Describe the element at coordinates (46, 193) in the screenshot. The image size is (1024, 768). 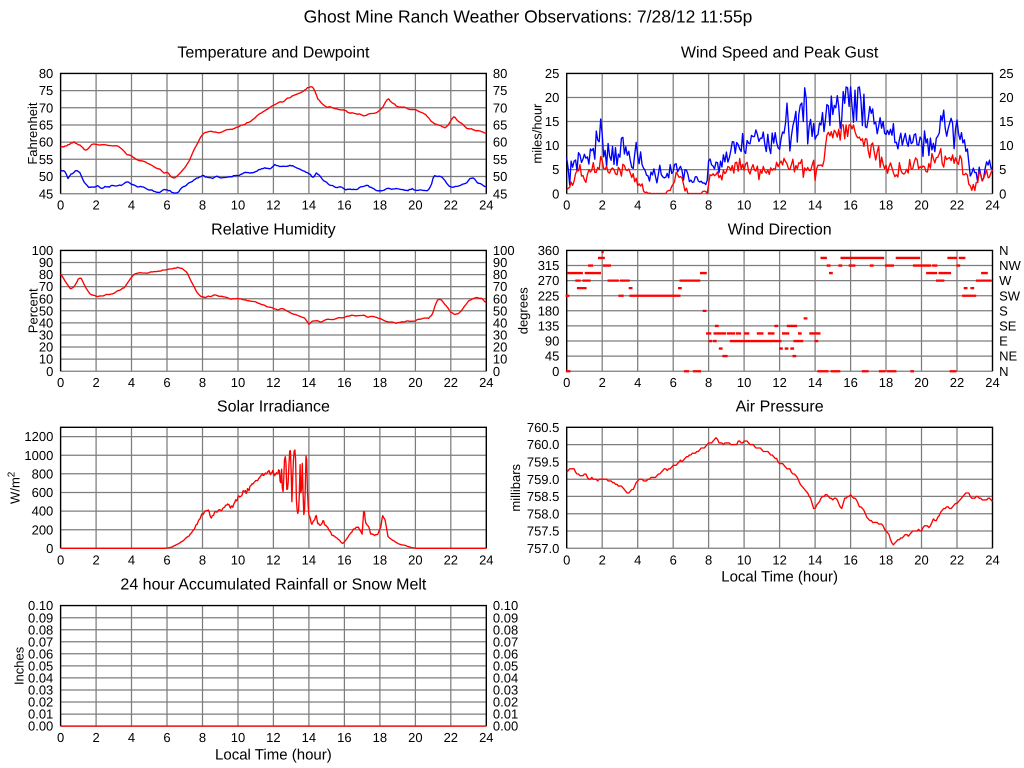
I see `svg-text: 45` at that location.